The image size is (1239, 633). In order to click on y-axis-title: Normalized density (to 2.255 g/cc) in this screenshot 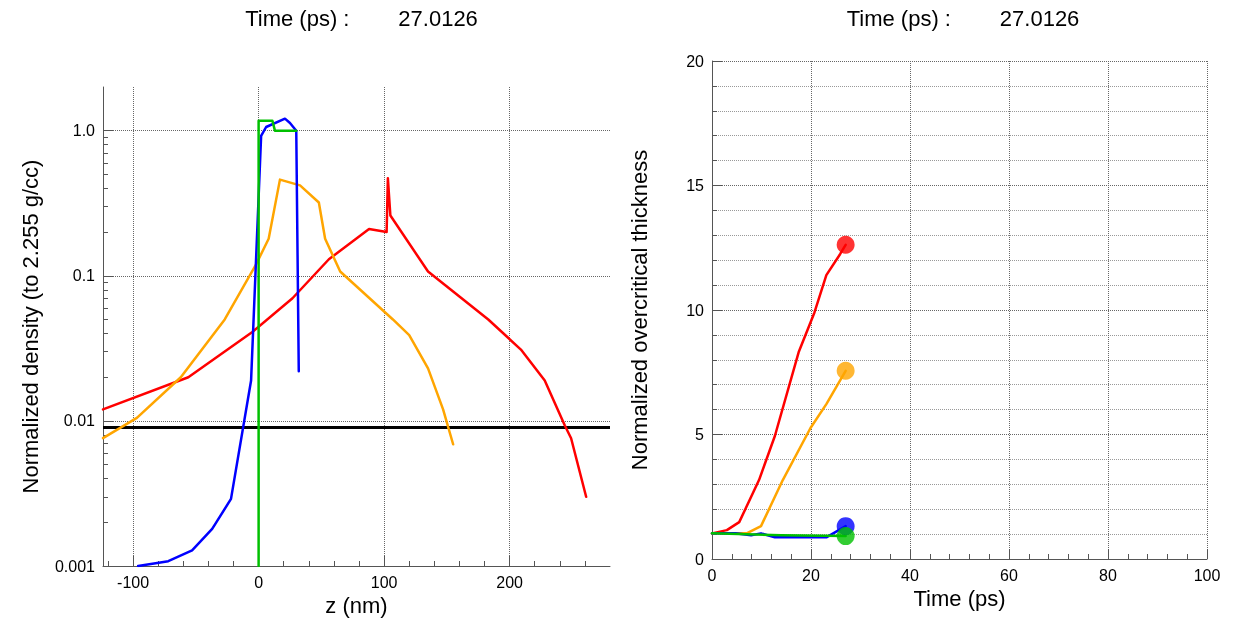, I will do `click(30, 326)`.